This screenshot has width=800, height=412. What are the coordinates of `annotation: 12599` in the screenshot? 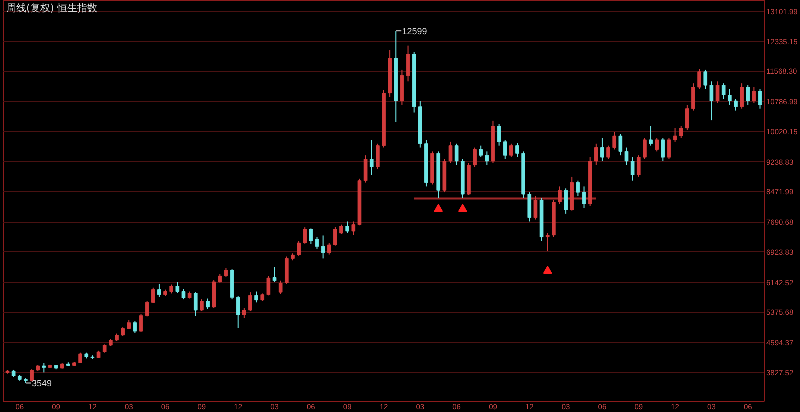 It's located at (415, 31).